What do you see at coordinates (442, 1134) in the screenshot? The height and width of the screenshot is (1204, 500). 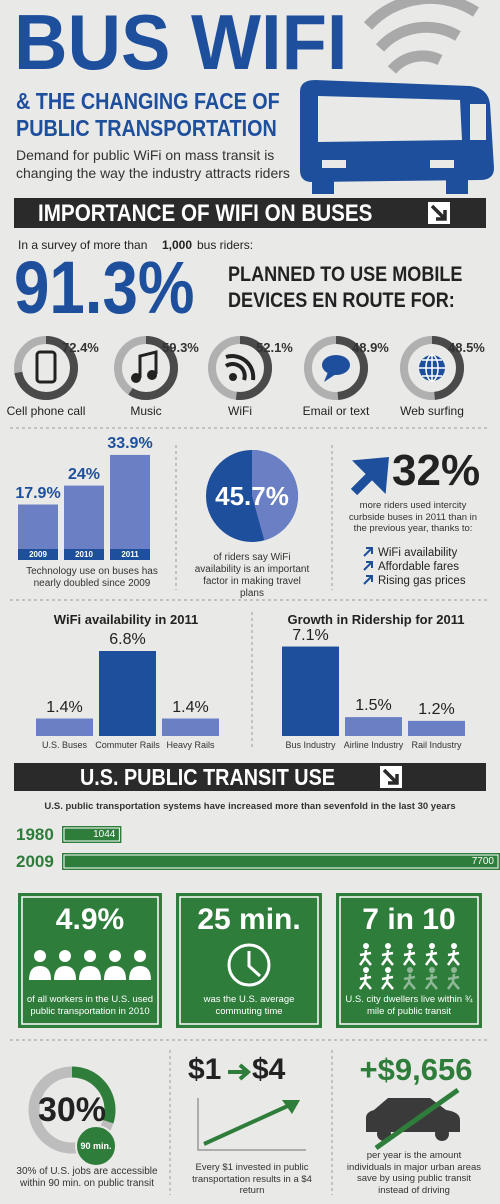 I see `car-wheel` at bounding box center [442, 1134].